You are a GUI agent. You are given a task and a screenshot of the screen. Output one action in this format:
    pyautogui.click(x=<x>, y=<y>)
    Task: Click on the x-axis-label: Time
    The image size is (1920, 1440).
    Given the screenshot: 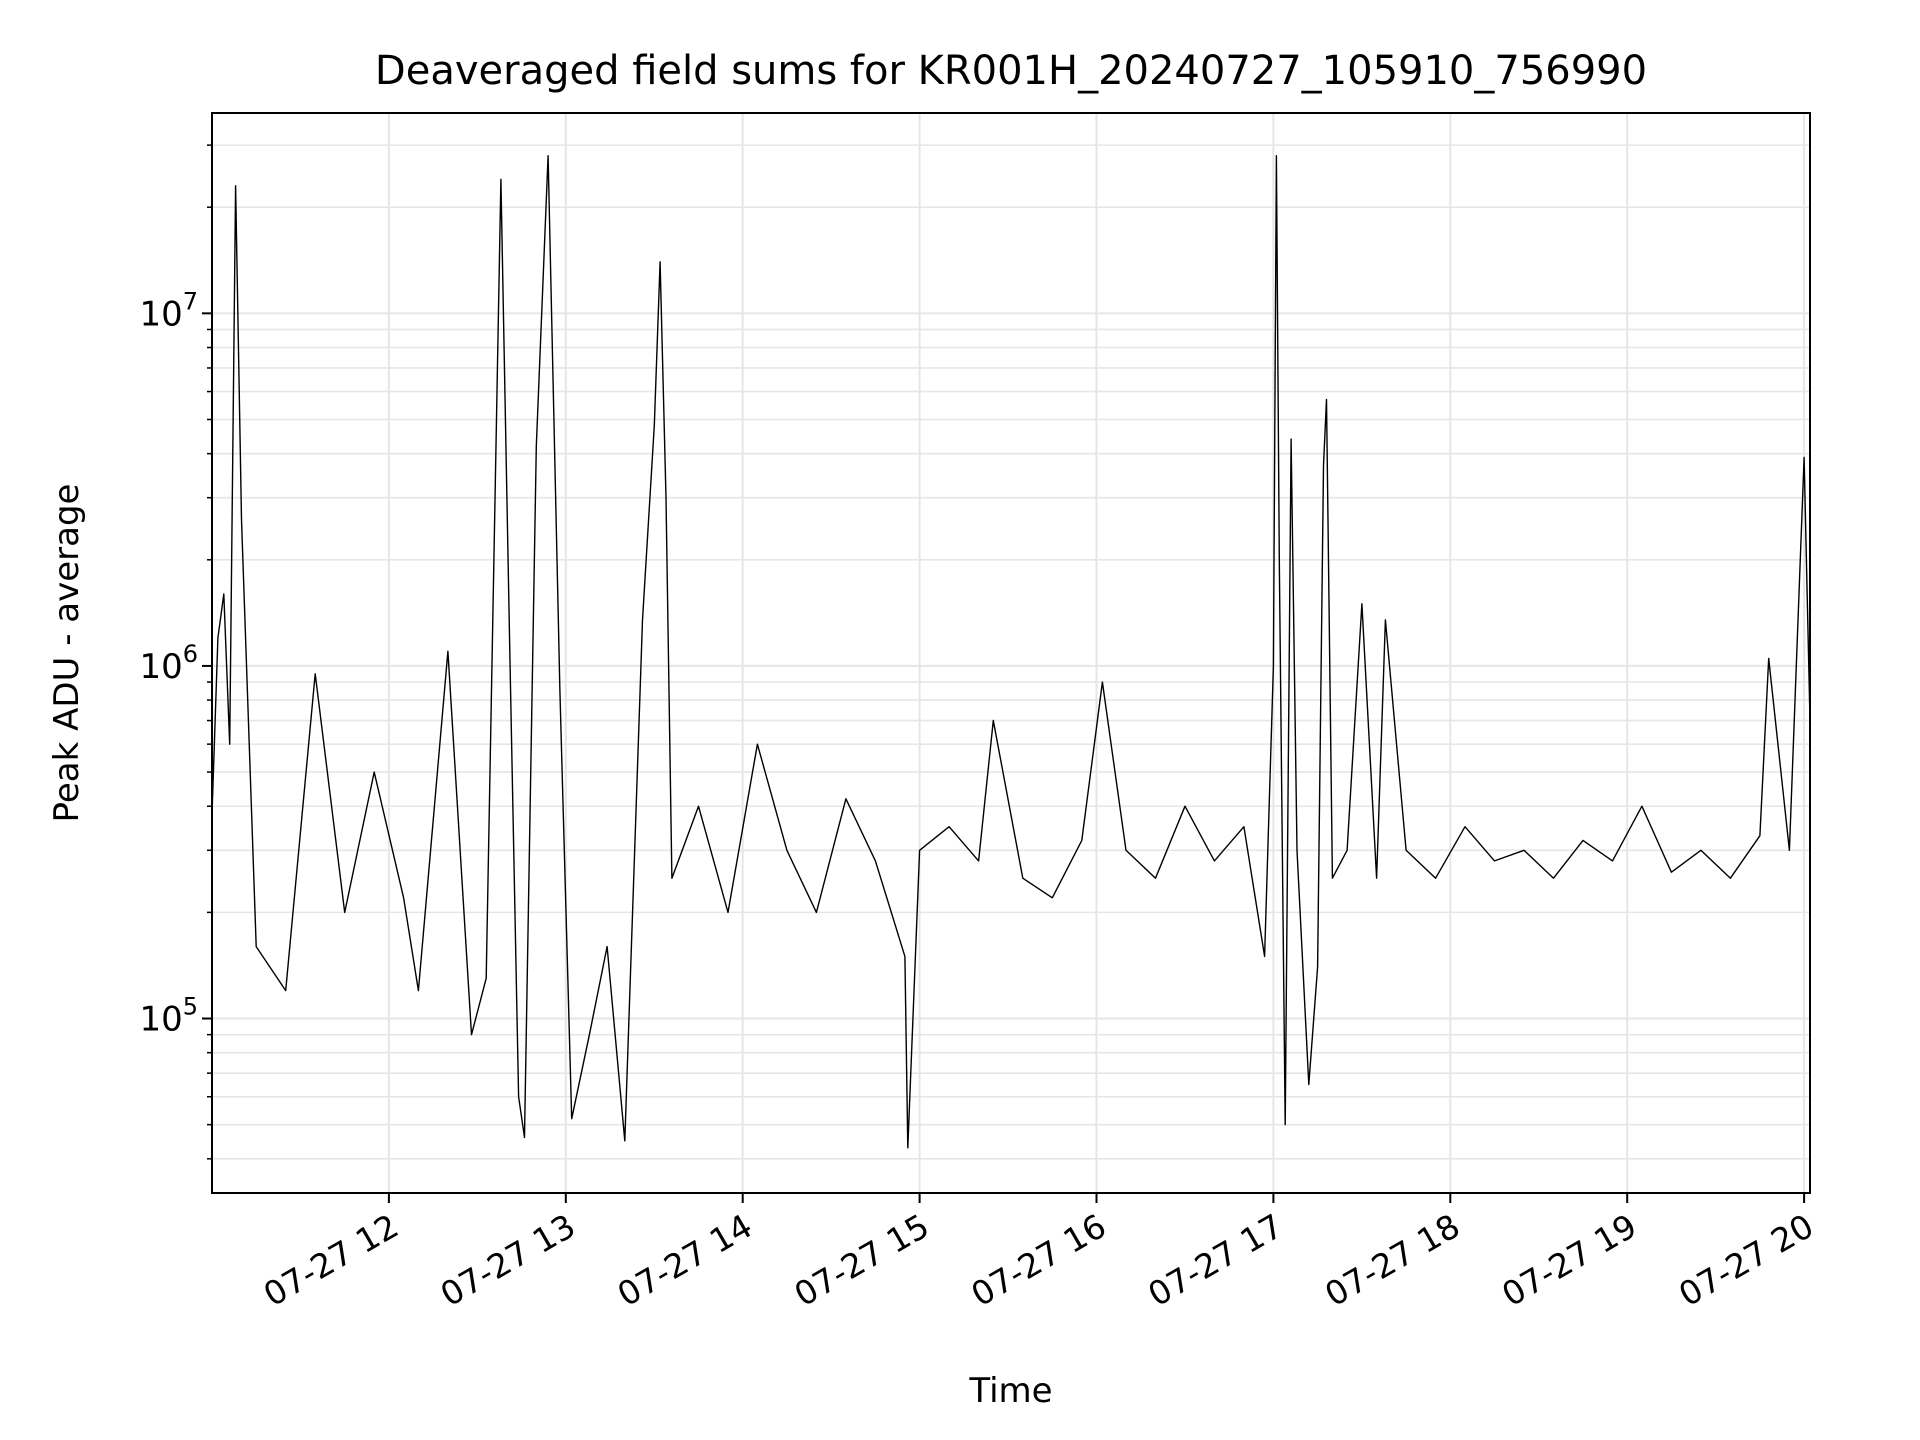 What is the action you would take?
    pyautogui.click(x=1010, y=1391)
    